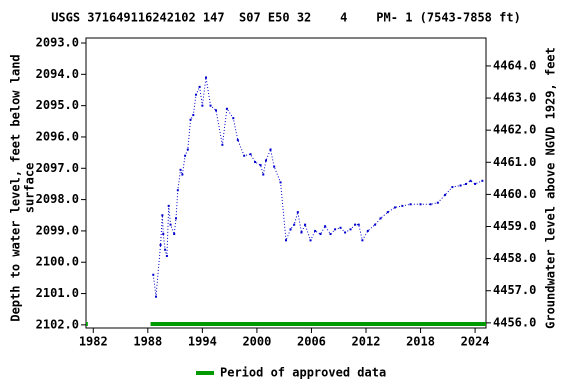 This screenshot has width=576, height=384. I want to click on x-tick-label: 1994, so click(202, 342).